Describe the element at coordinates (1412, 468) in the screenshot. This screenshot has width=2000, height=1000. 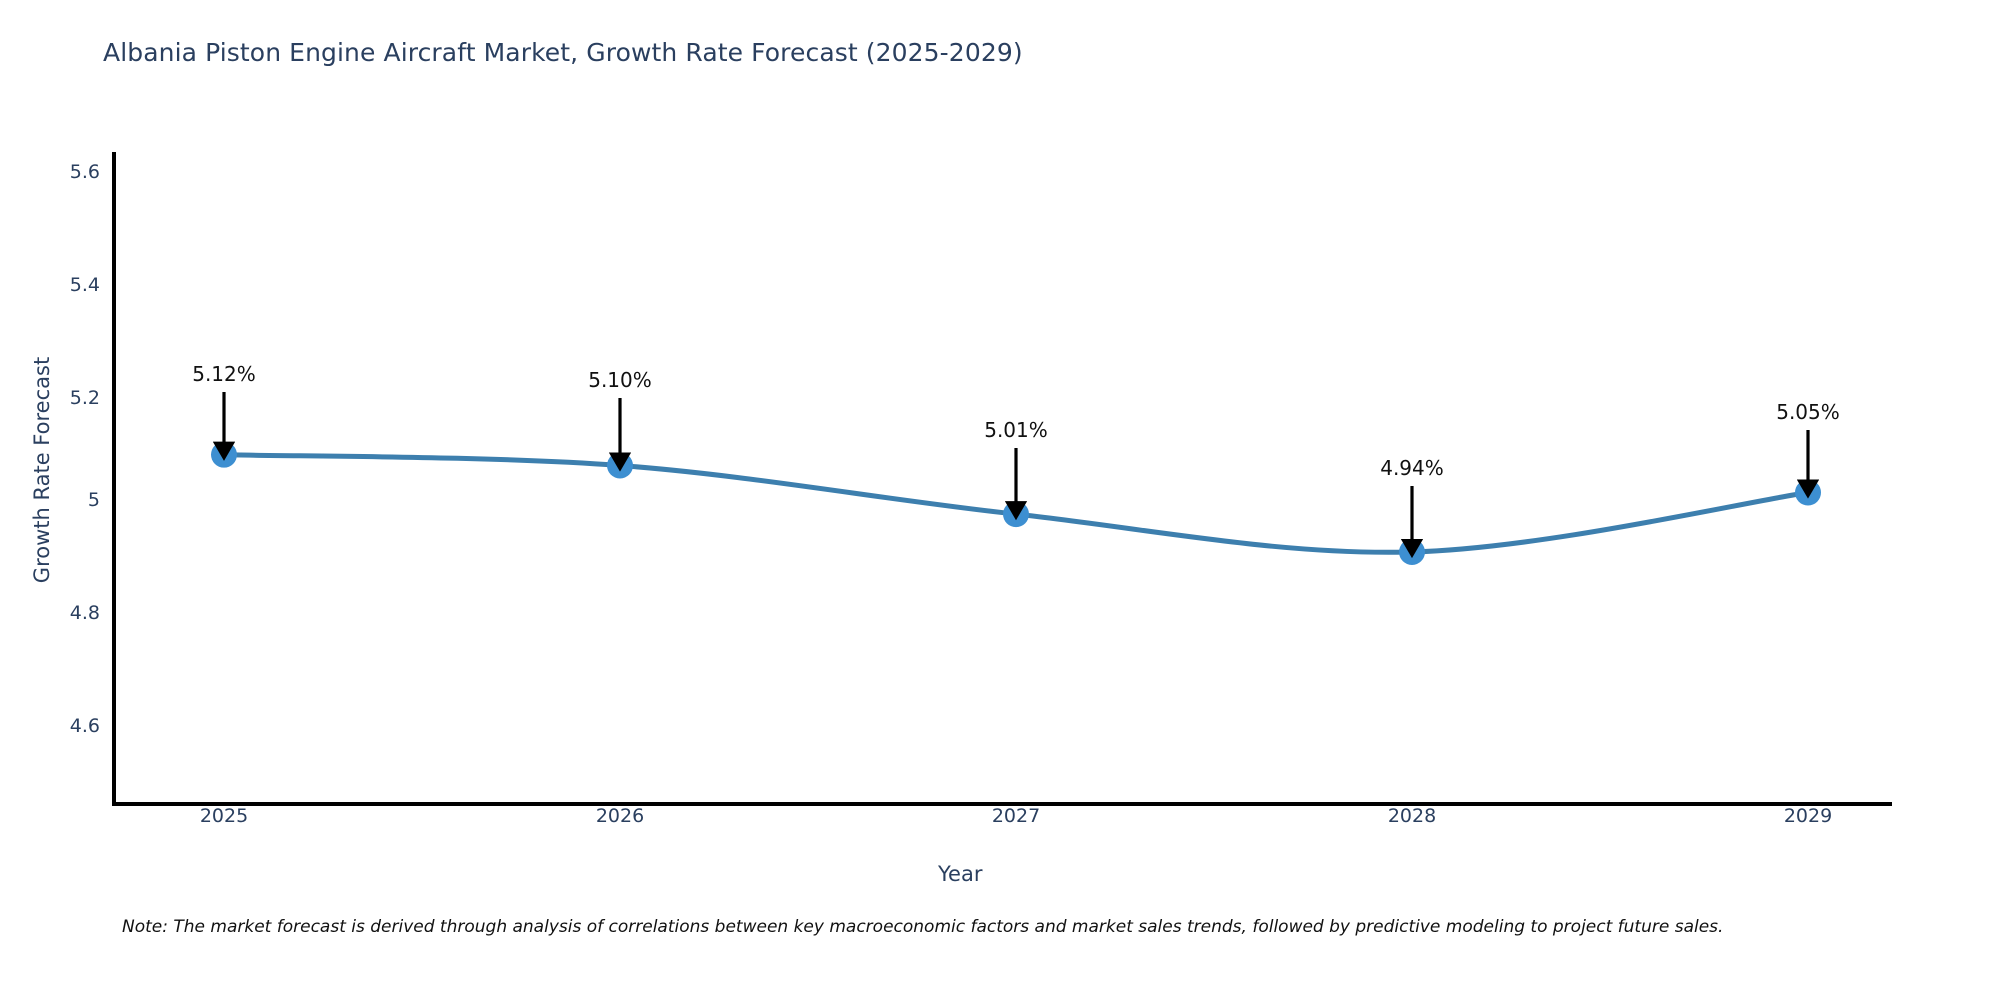
I see `data-point-label: 4.94%` at that location.